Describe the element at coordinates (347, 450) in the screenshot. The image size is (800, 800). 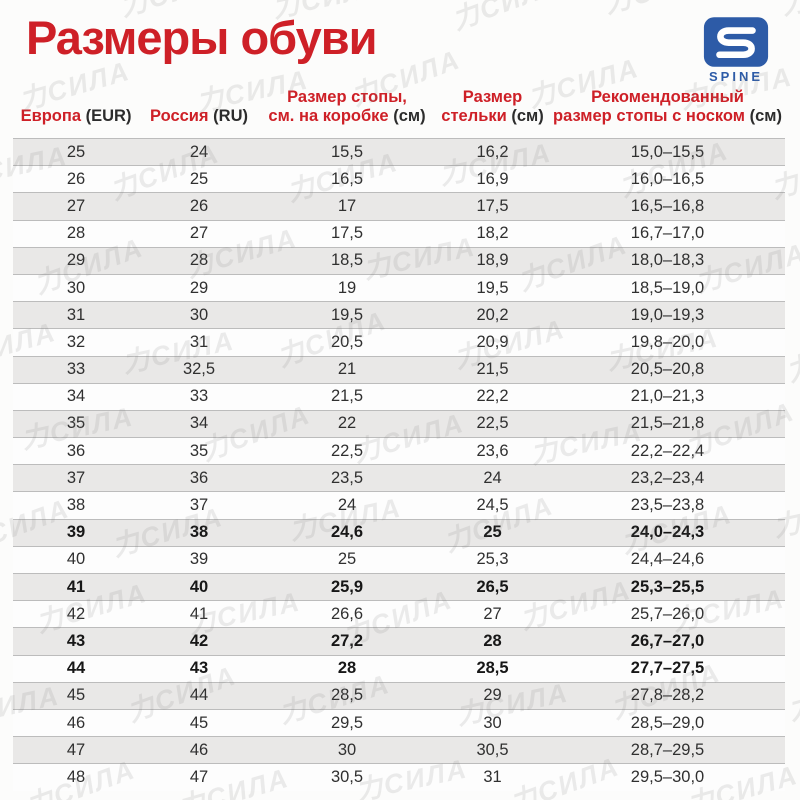
I see `cell-box-size: 22,5` at that location.